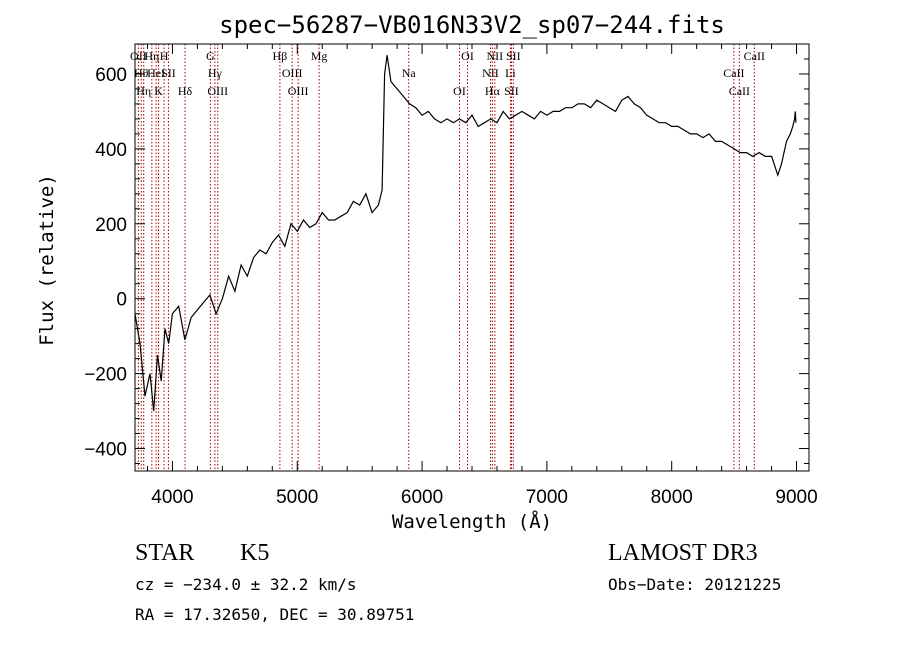 The image size is (900, 649). What do you see at coordinates (215, 73) in the screenshot?
I see `spectral-line-label: Hγ` at bounding box center [215, 73].